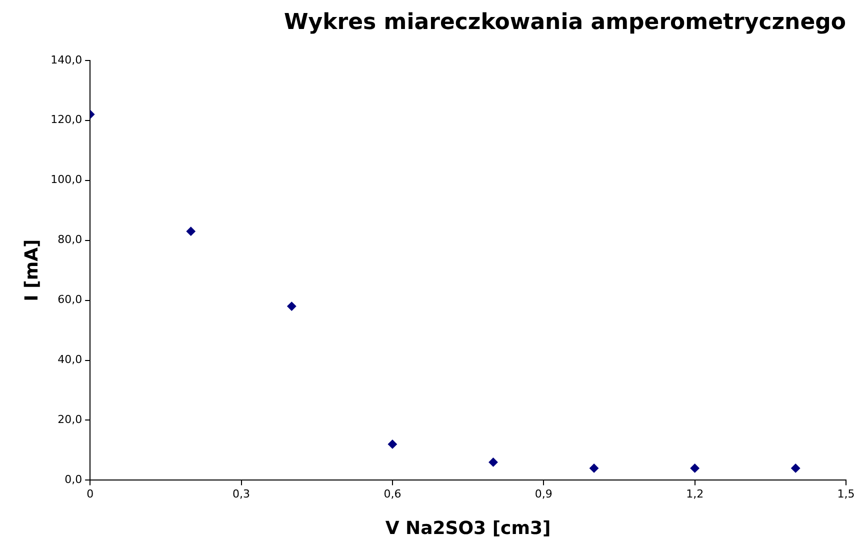 The image size is (866, 548). I want to click on y-tick-label: 120,0, so click(66, 119).